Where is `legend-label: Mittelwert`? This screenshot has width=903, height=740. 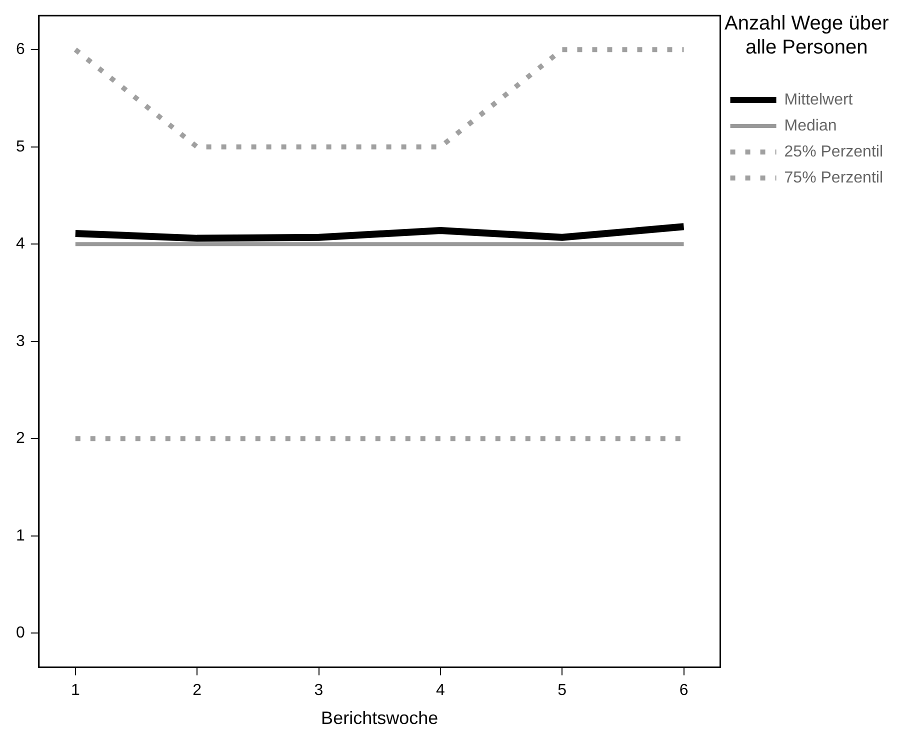
legend-label: Mittelwert is located at coordinates (819, 99).